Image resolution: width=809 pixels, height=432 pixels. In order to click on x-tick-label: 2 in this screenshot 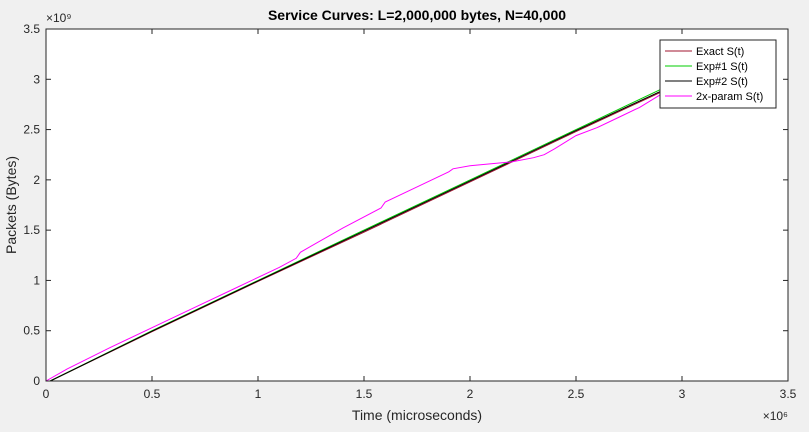, I will do `click(470, 394)`.